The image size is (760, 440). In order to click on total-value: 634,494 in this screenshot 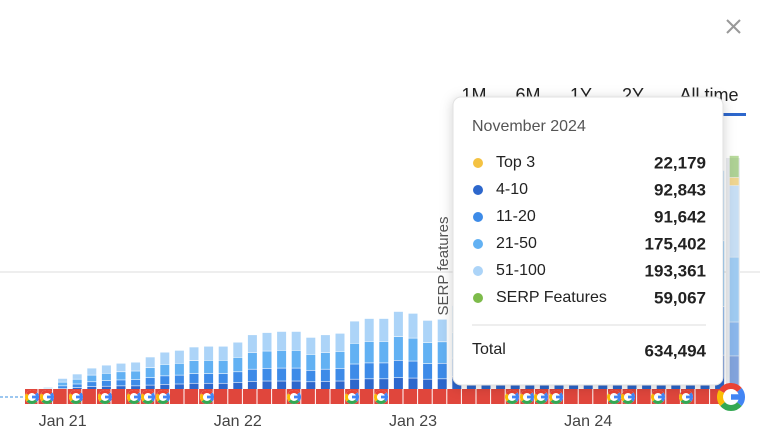, I will do `click(676, 350)`.